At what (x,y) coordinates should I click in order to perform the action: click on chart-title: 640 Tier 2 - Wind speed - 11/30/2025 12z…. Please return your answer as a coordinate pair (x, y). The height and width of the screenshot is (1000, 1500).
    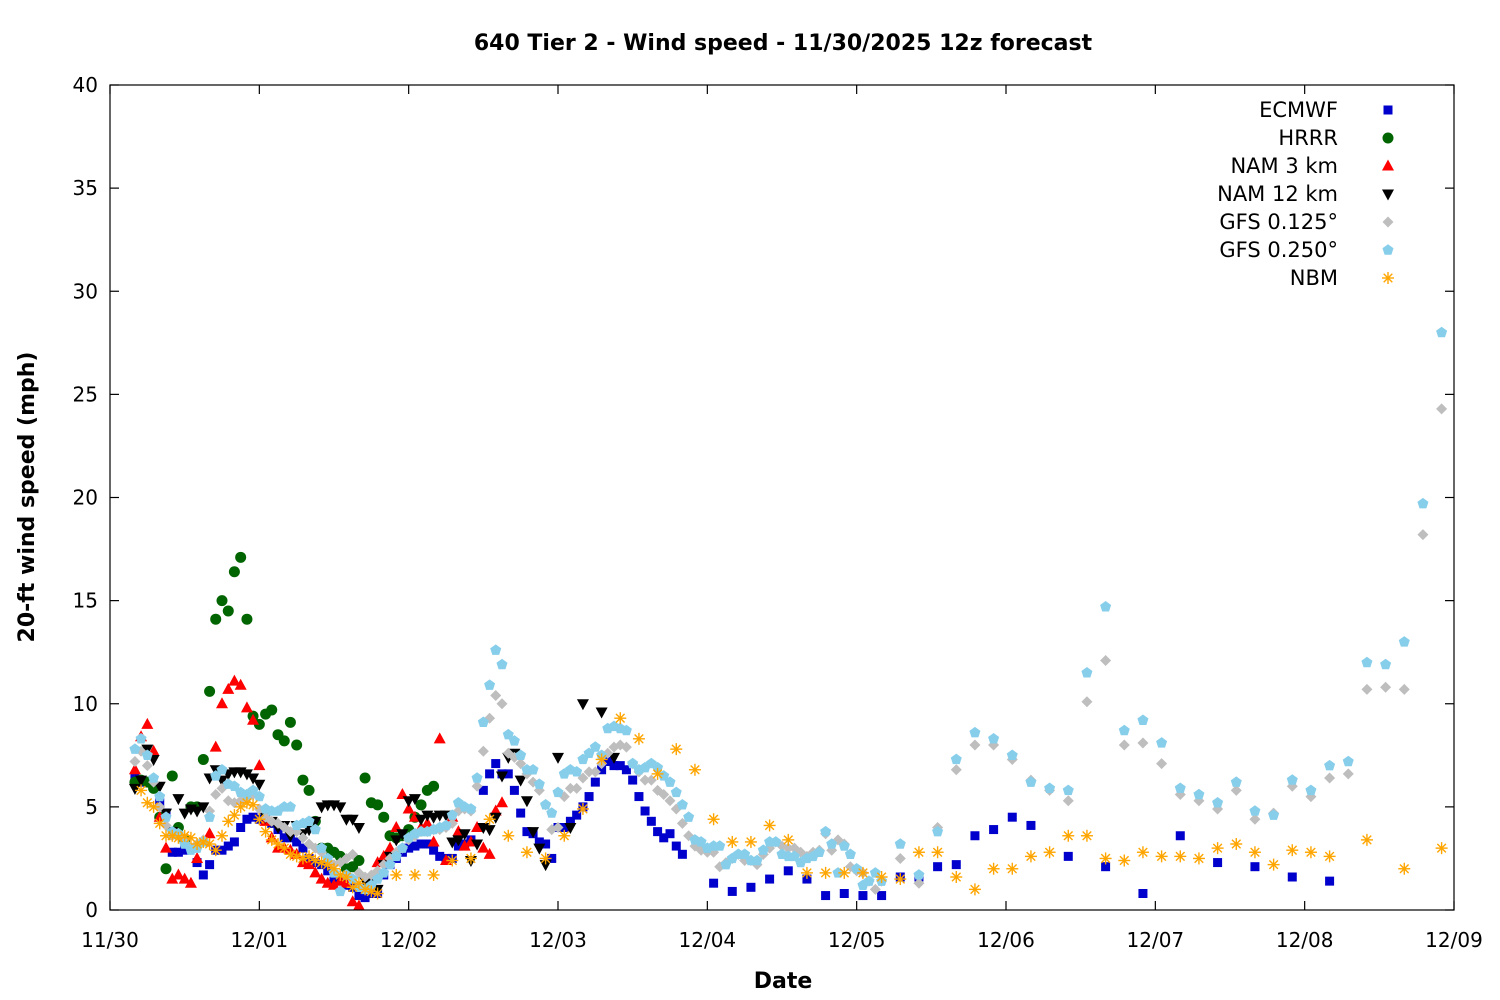
    Looking at the image, I should click on (783, 43).